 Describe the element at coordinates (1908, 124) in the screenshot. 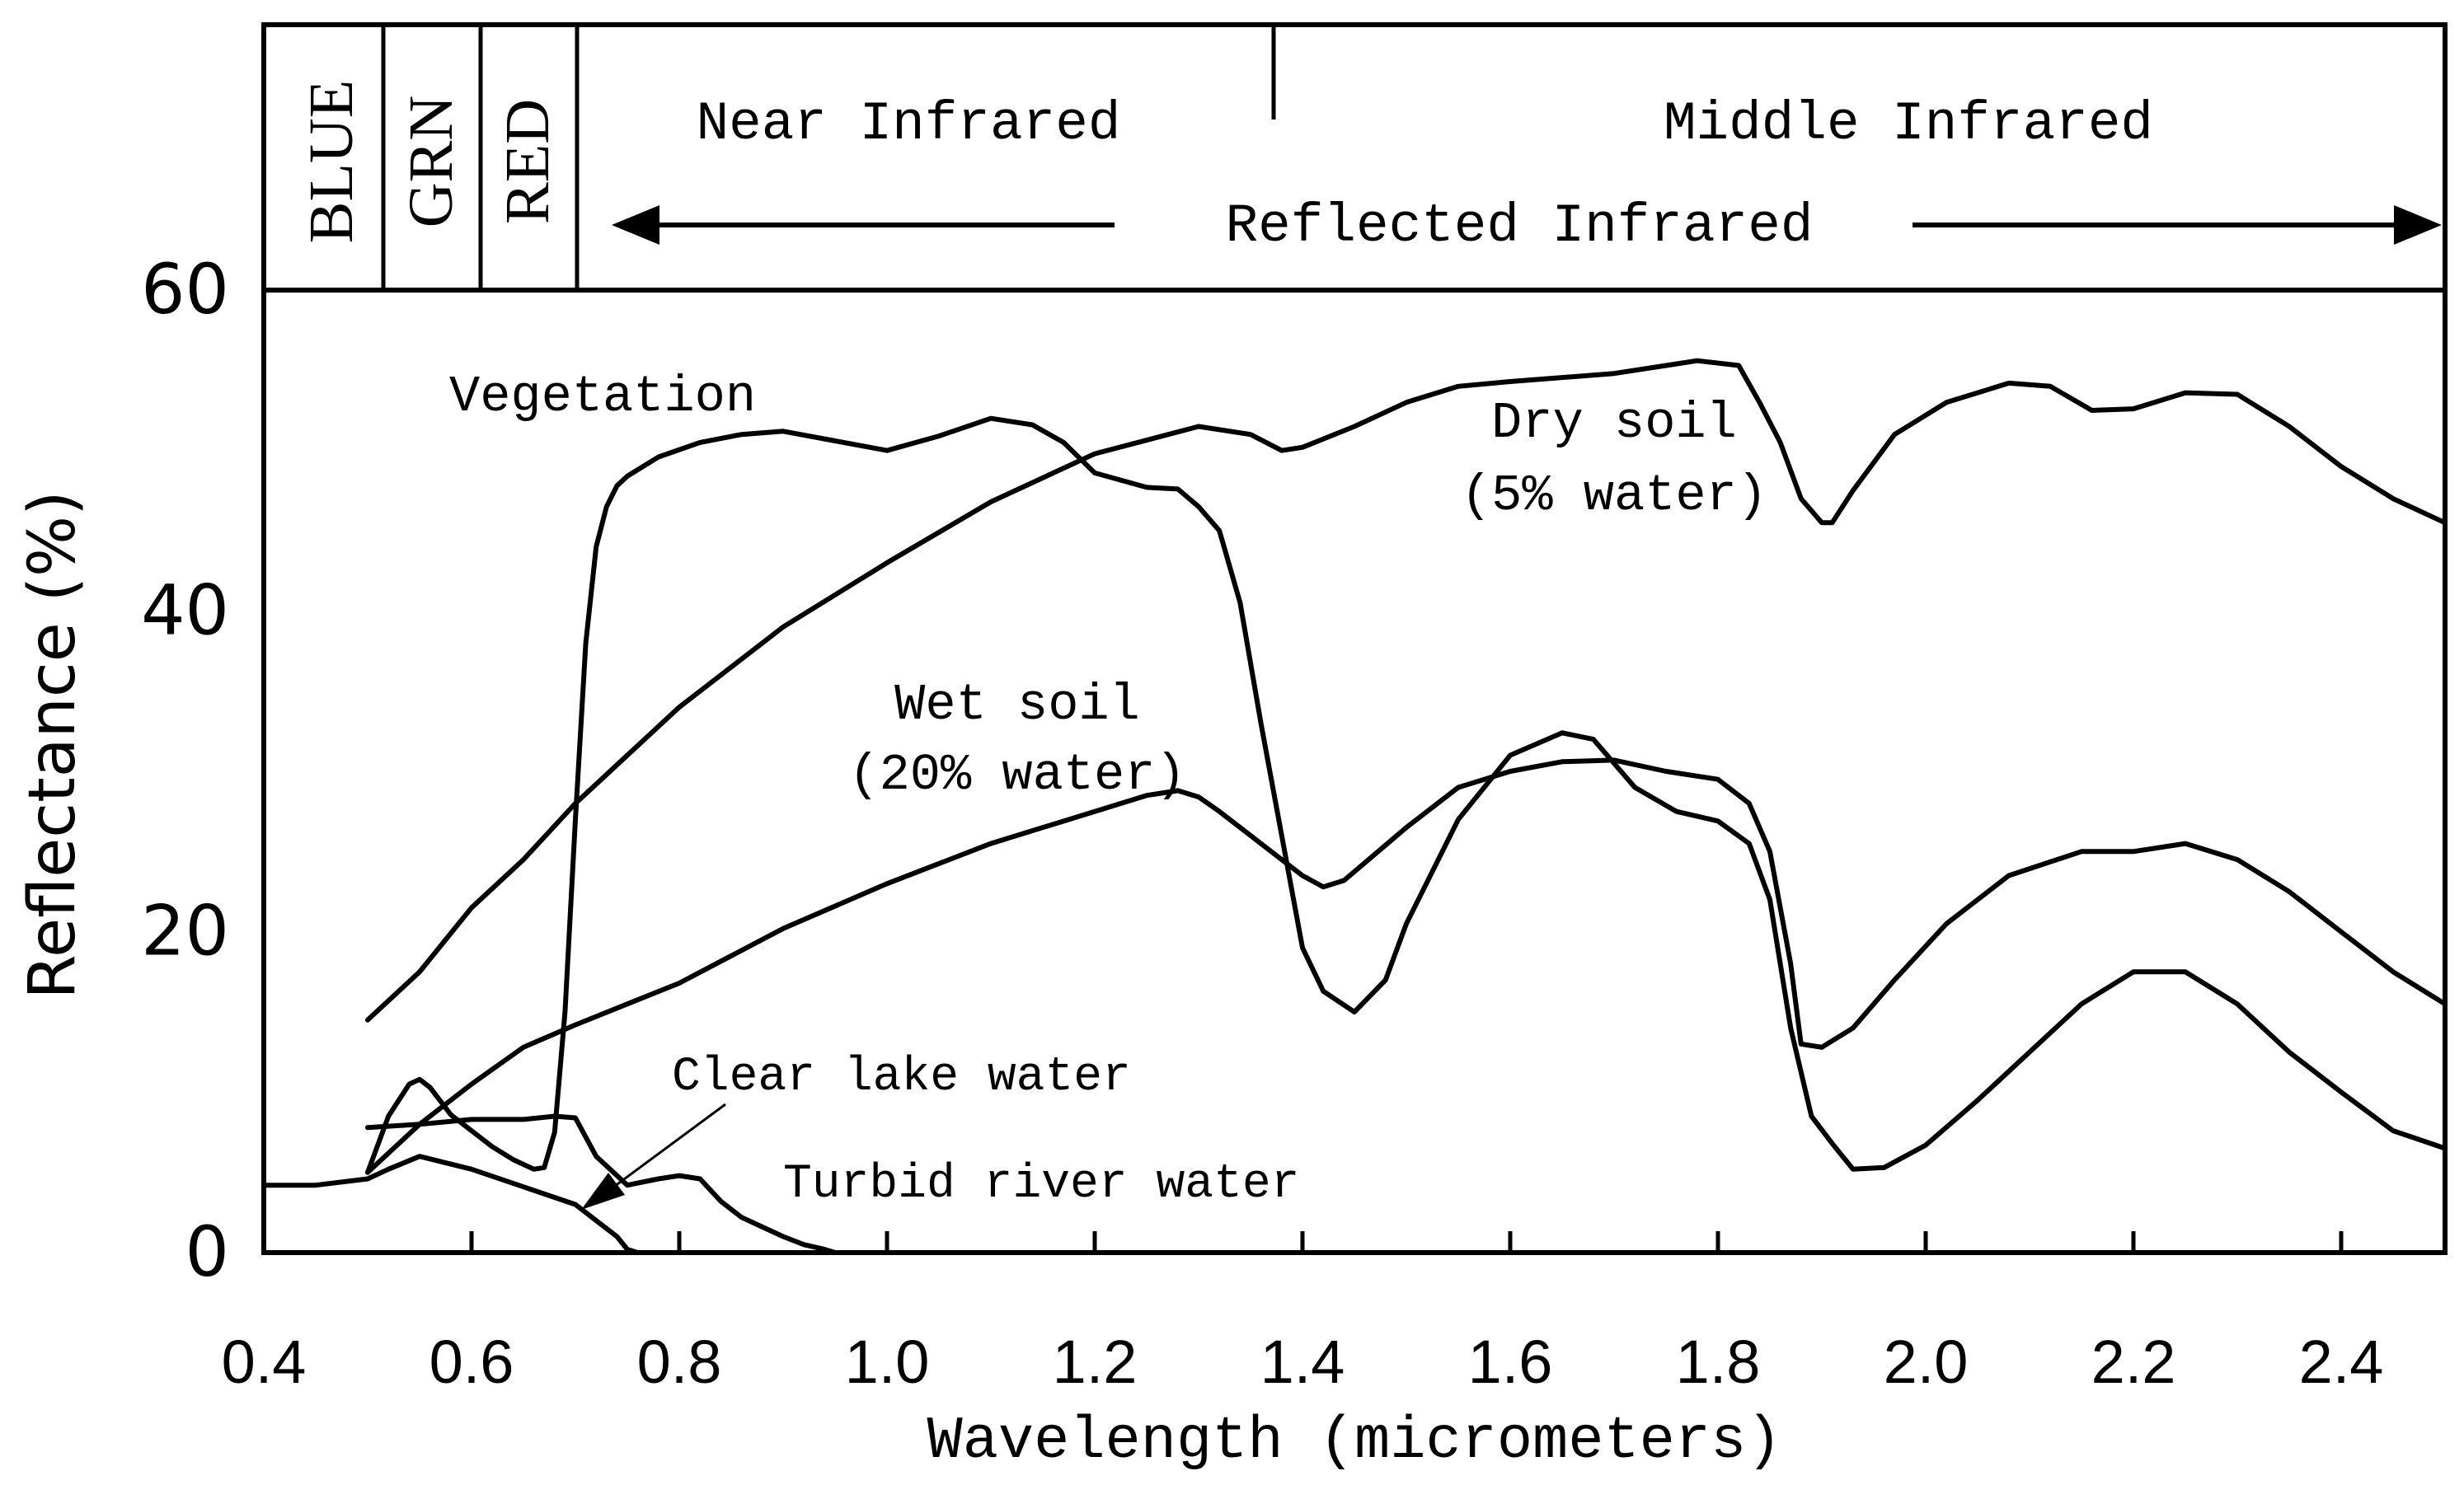

I see `band-label-middle-ir: Middle Infrared` at that location.